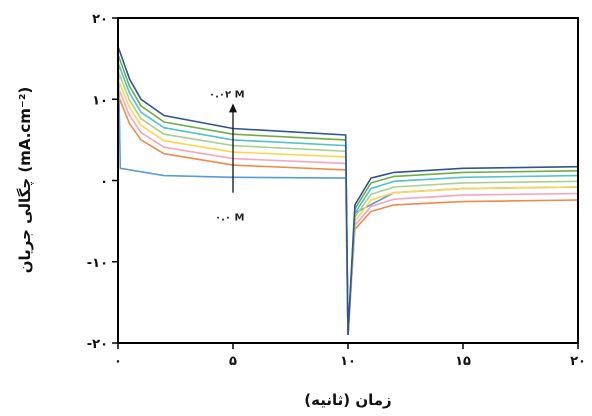 This screenshot has height=416, width=592. Describe the element at coordinates (97, 263) in the screenshot. I see `y-tick-label-3: -۱۰` at that location.